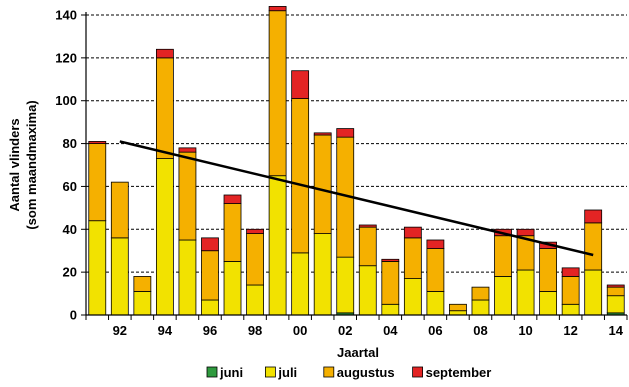  I want to click on x-tick-label-12: 12, so click(570, 330).